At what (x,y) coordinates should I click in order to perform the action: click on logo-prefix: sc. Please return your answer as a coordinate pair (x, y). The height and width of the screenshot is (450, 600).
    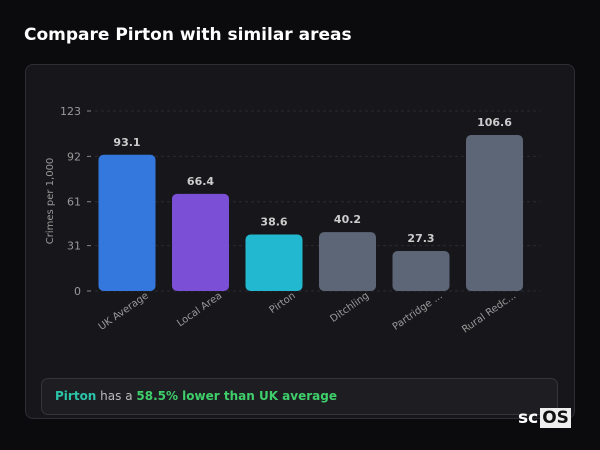
    Looking at the image, I should click on (528, 418).